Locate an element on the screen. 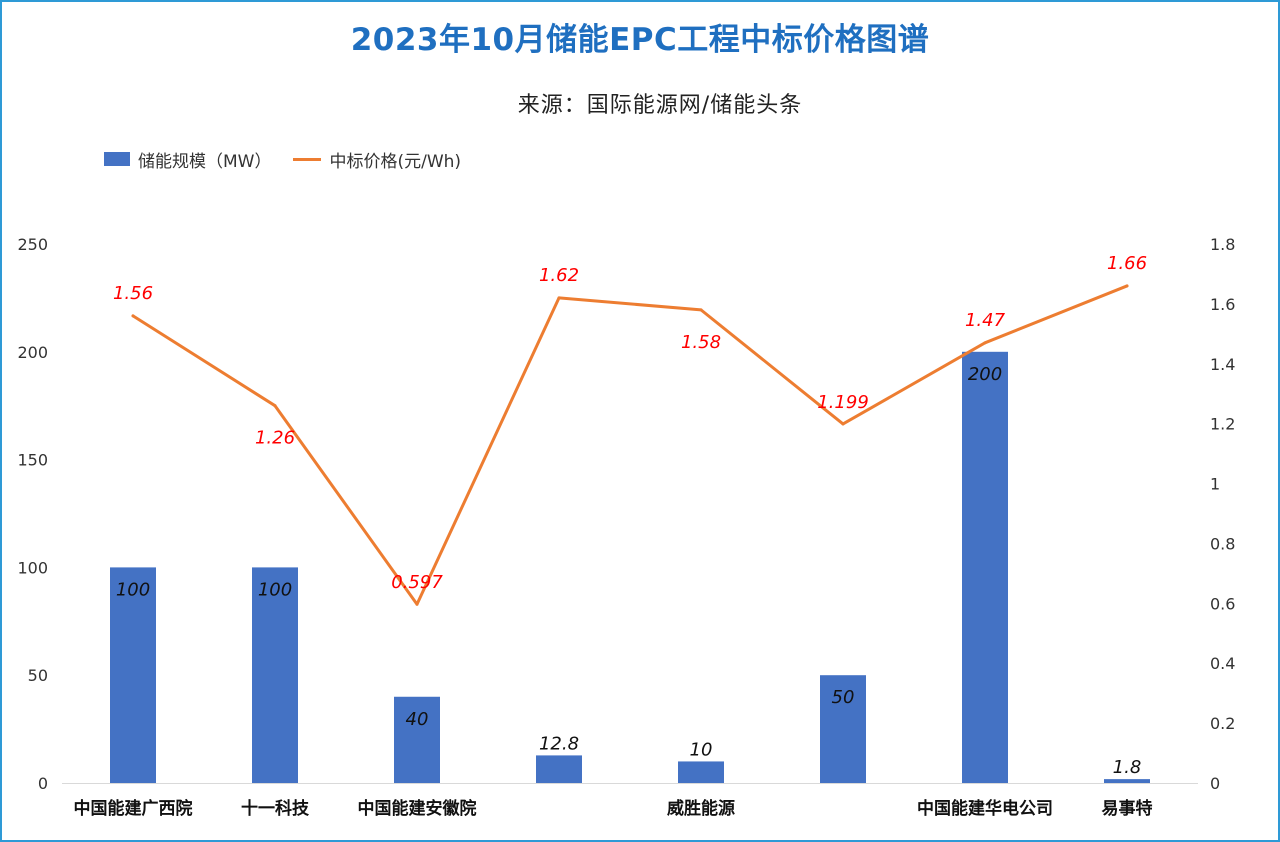 The image size is (1280, 842). y-right-tick-label: 0.4 is located at coordinates (1222, 663).